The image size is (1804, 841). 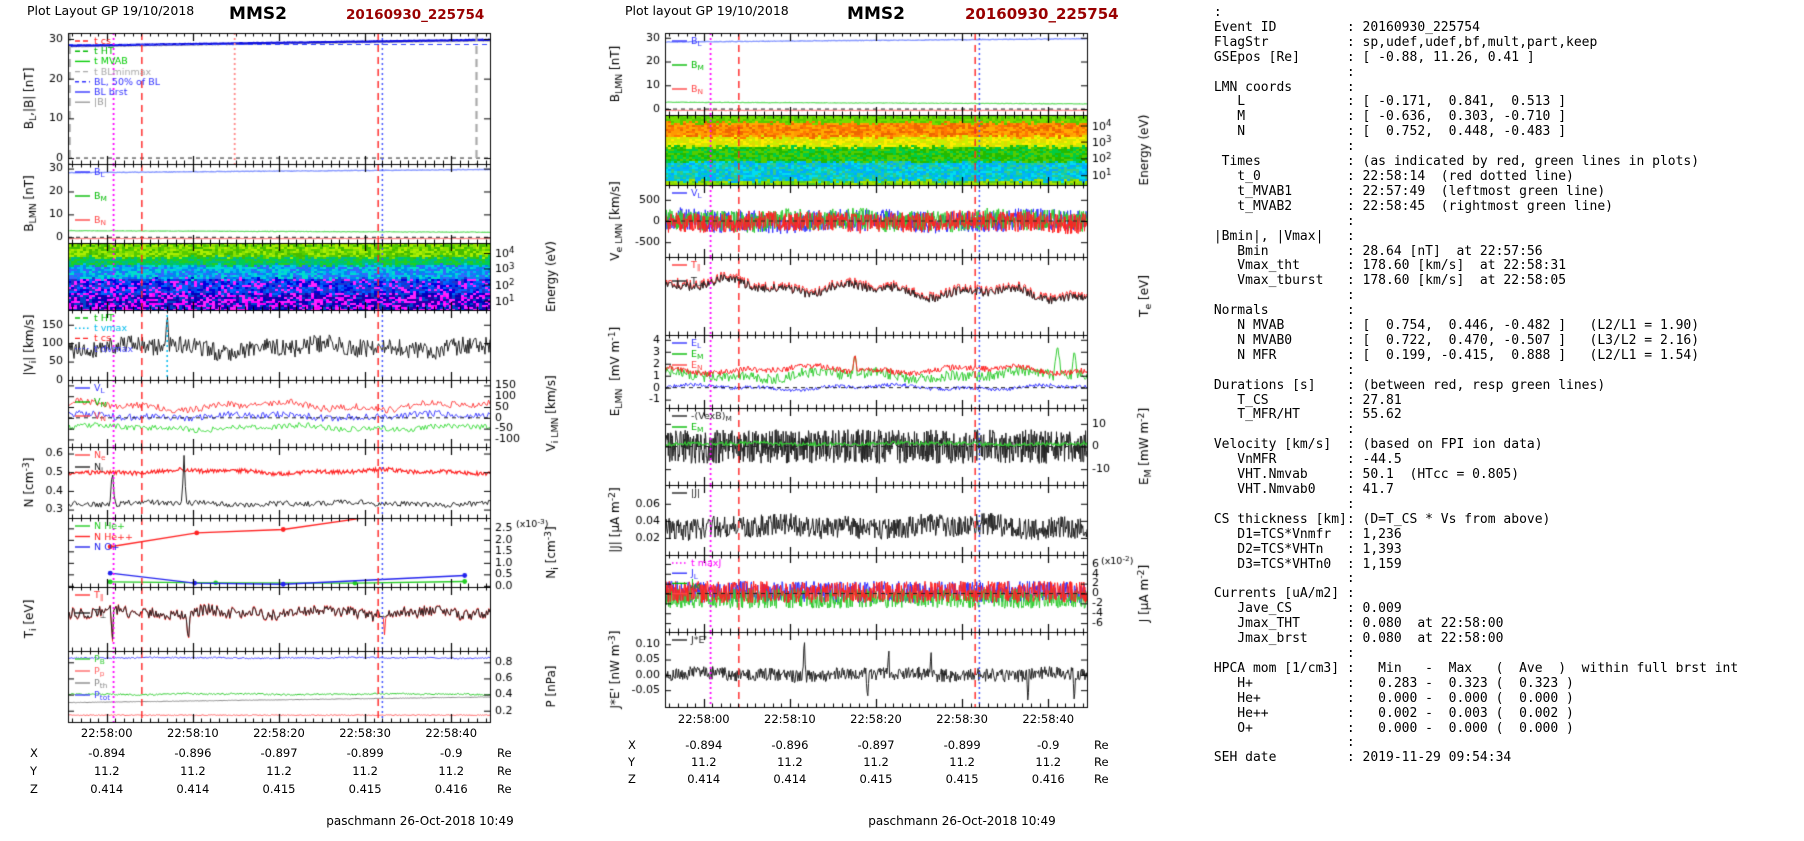 I want to click on left-panel-footer: paschmann 26-Oct-2018 10:49, so click(x=420, y=821).